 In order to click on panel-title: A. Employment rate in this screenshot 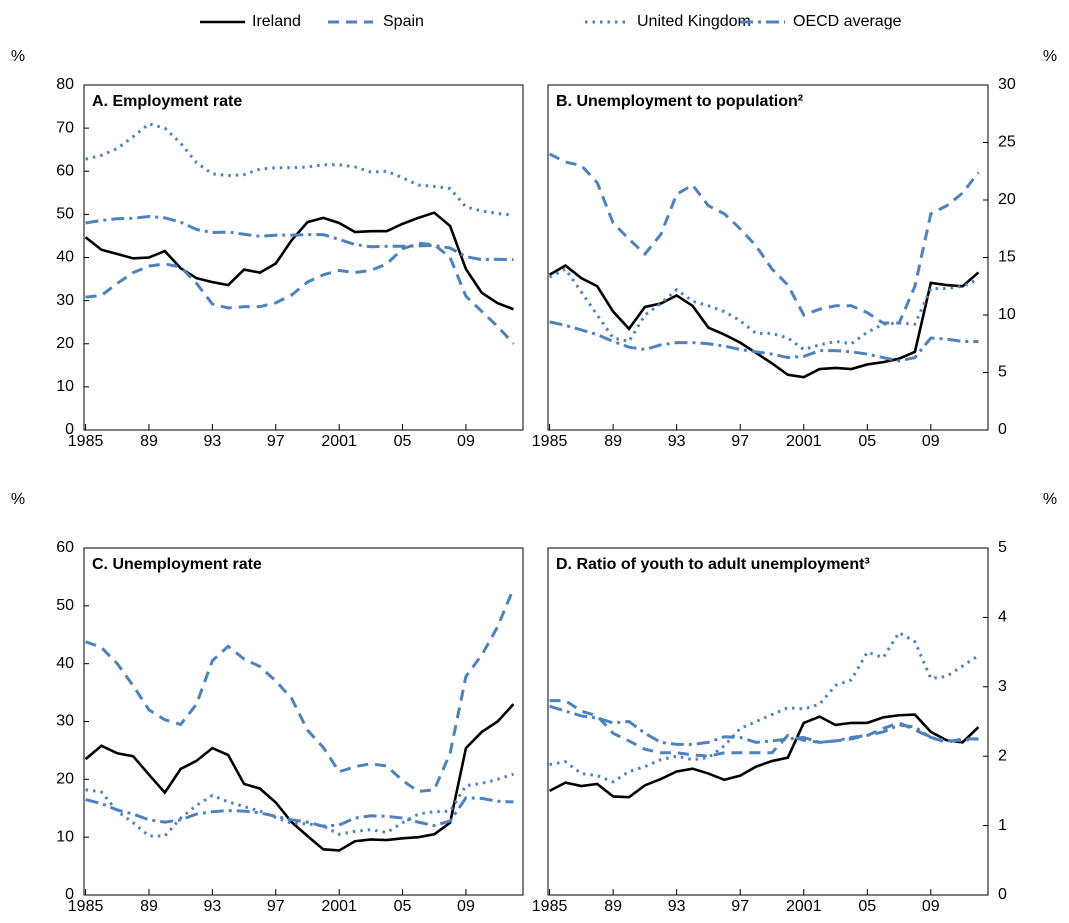, I will do `click(167, 101)`.